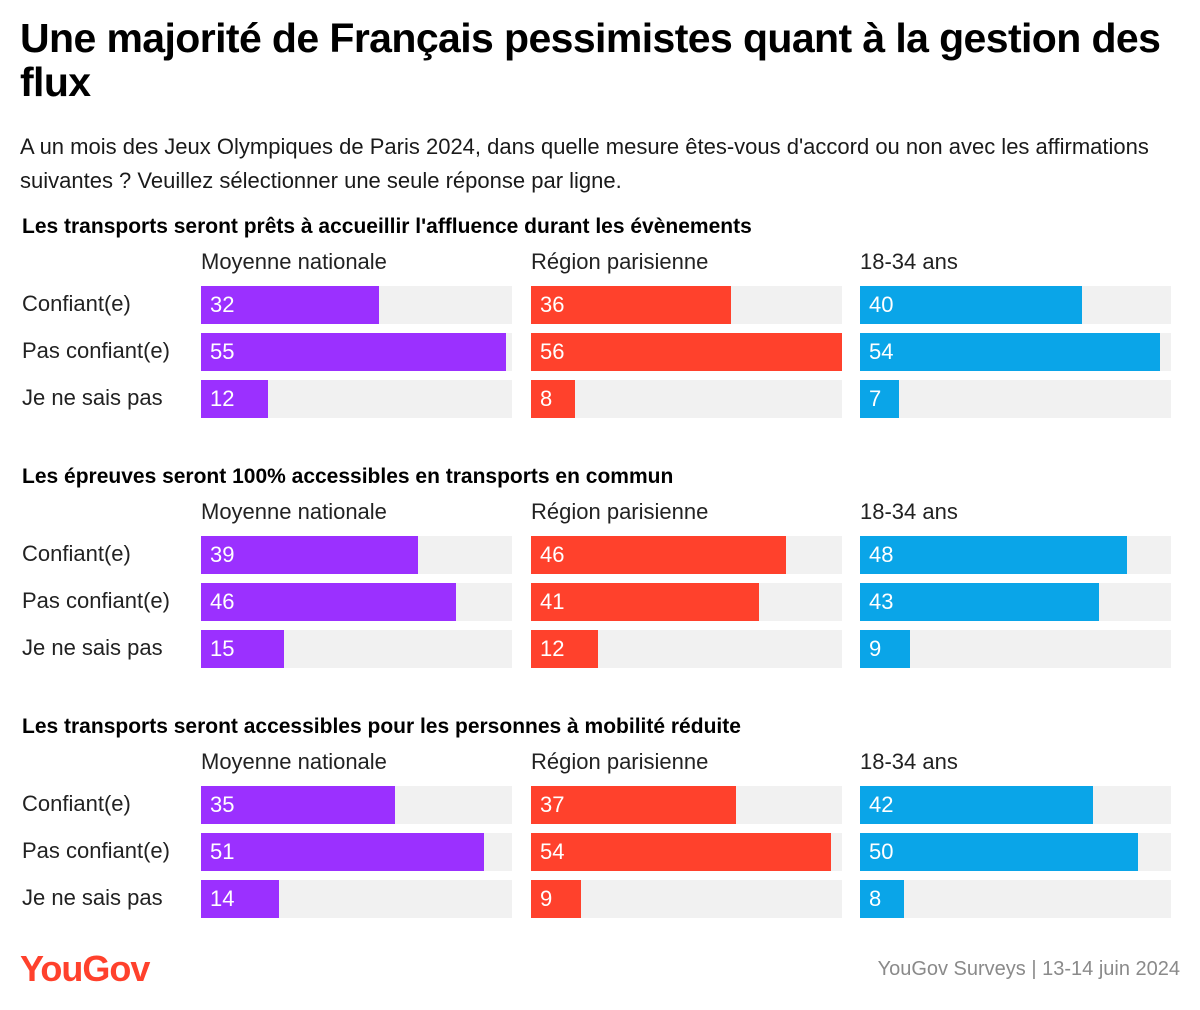  Describe the element at coordinates (222, 851) in the screenshot. I see `bar-value-label: 51` at that location.